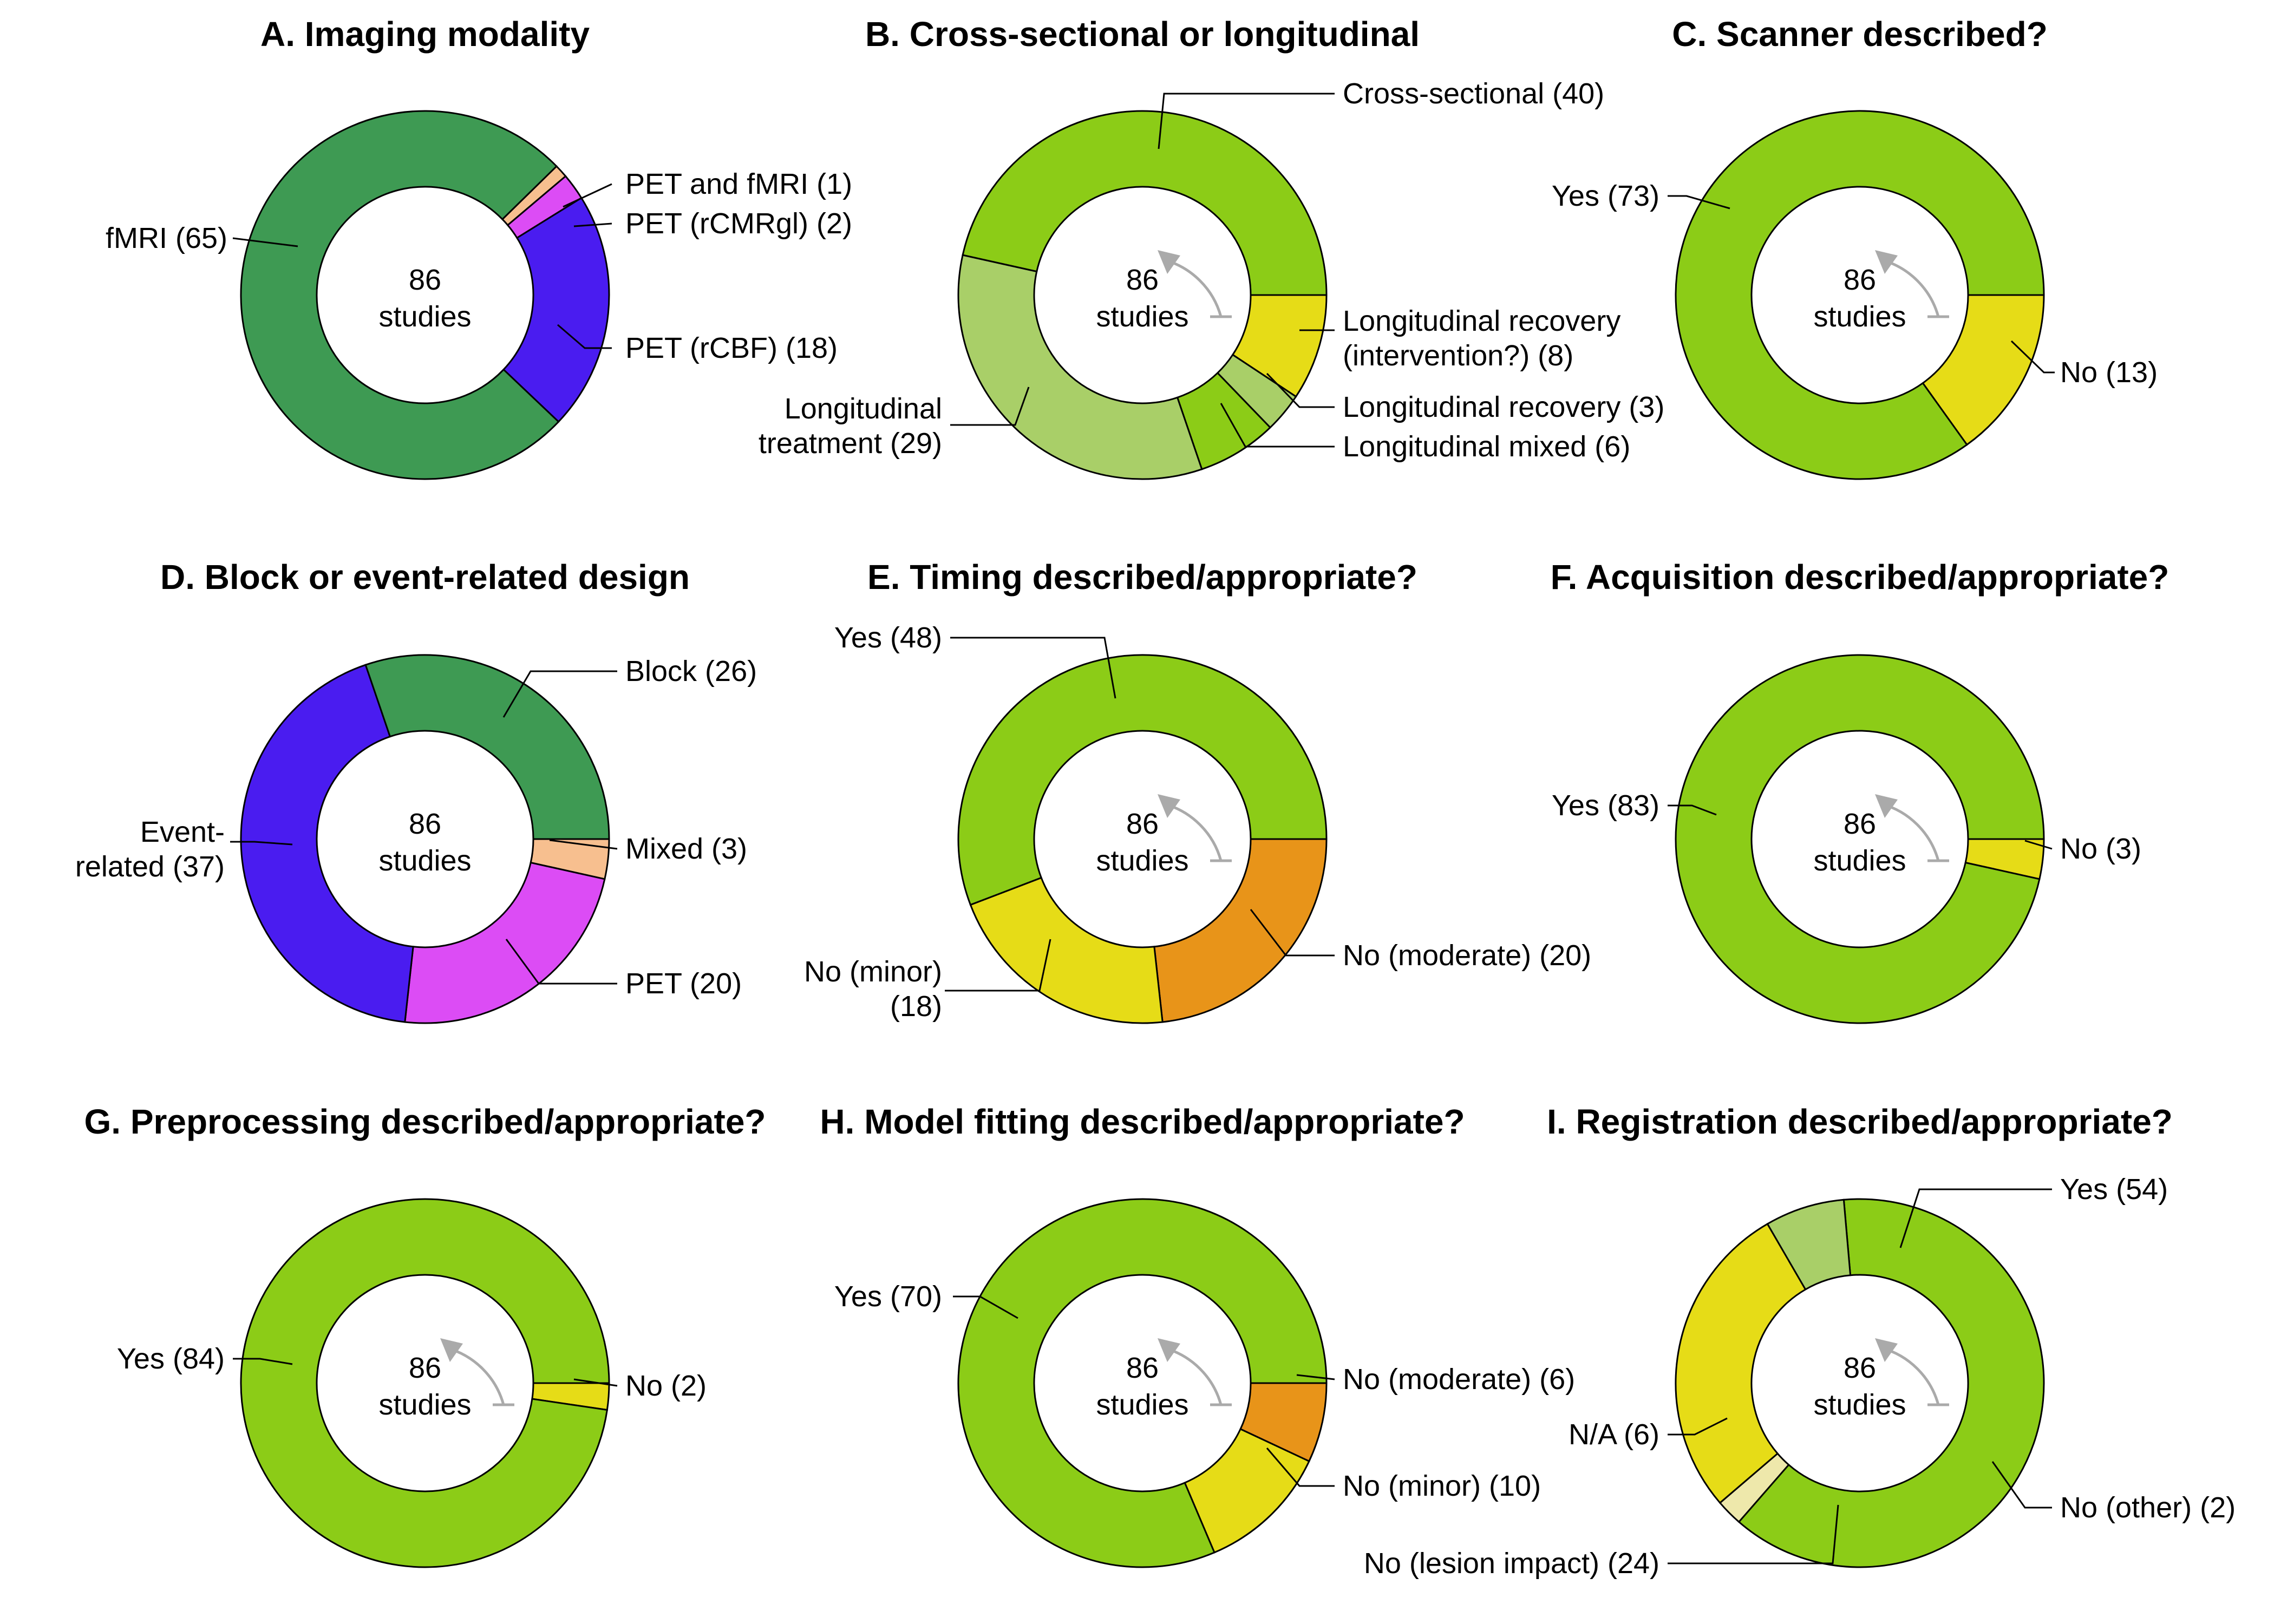  I want to click on slice-label: Longitudinal mixed (6), so click(1487, 446).